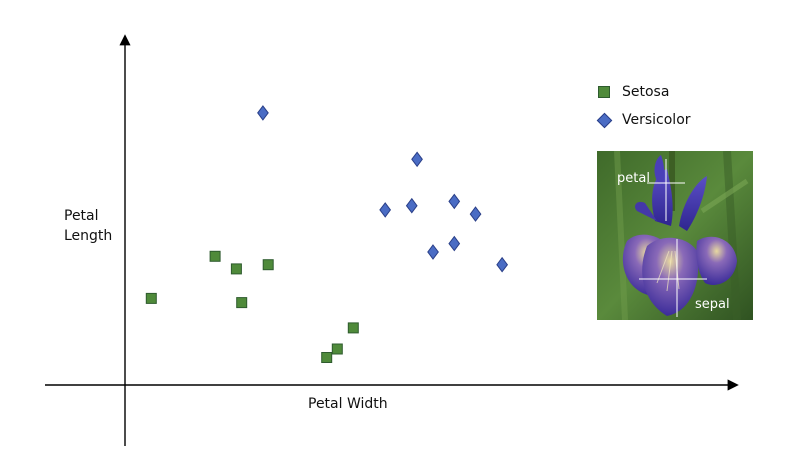 This screenshot has height=473, width=800. I want to click on x-axis-label: Petal Width, so click(348, 404).